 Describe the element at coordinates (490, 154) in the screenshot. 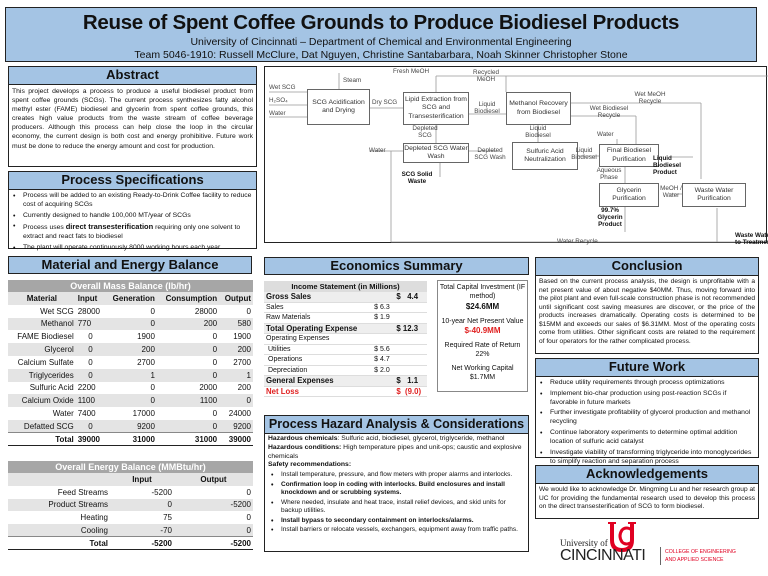

I see `label-depleted-scg-wash: Depleted SCG Wash` at that location.